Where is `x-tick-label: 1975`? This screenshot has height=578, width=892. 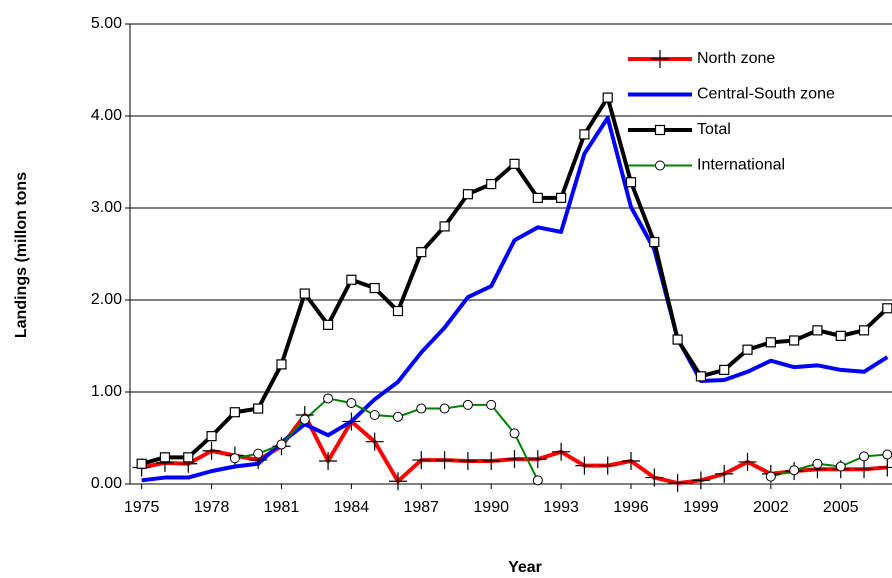
x-tick-label: 1975 is located at coordinates (142, 507).